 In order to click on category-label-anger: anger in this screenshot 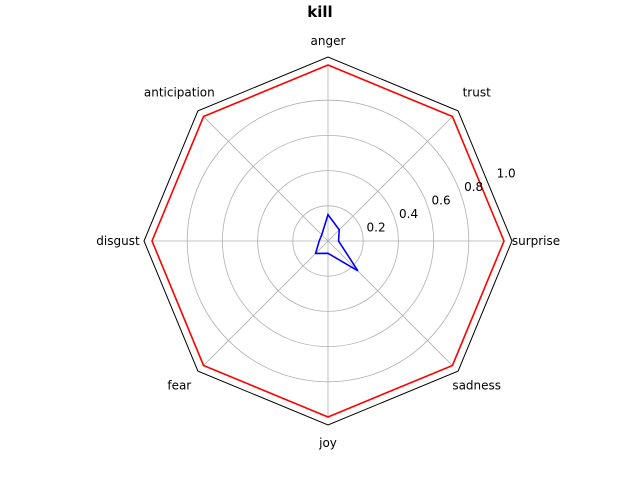, I will do `click(328, 41)`.